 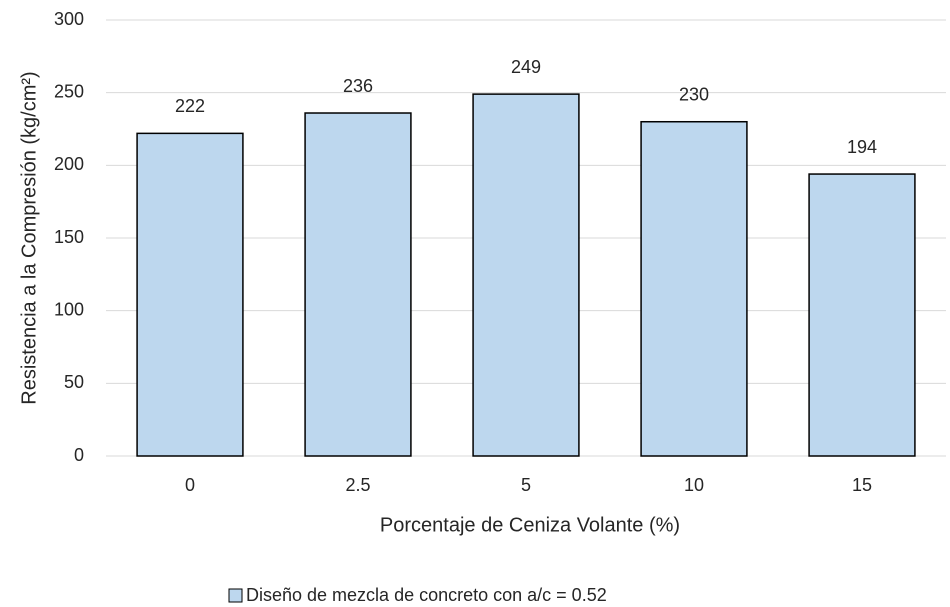 What do you see at coordinates (526, 485) in the screenshot?
I see `x-tick-label: 5` at bounding box center [526, 485].